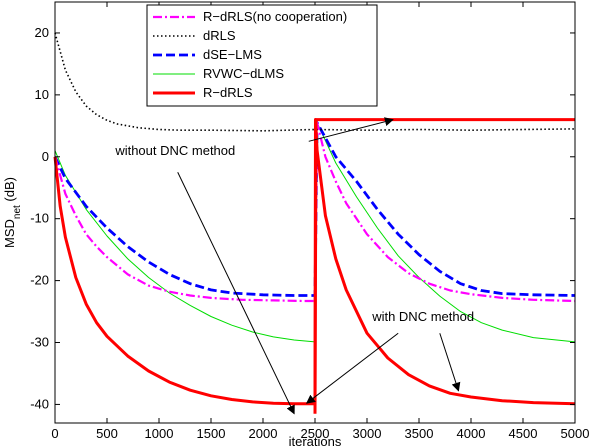 The width and height of the screenshot is (590, 448). I want to click on y-tick-label: -30, so click(39, 342).